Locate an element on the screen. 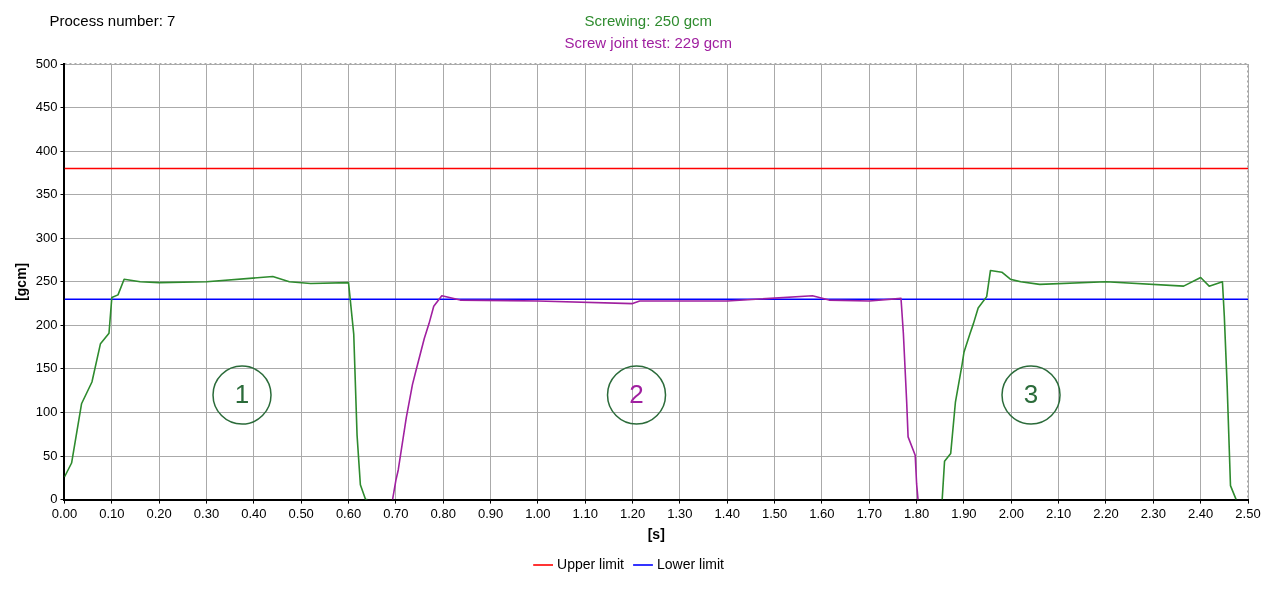 This screenshot has width=1286, height=590. x-tick-label: 1.40 is located at coordinates (727, 513).